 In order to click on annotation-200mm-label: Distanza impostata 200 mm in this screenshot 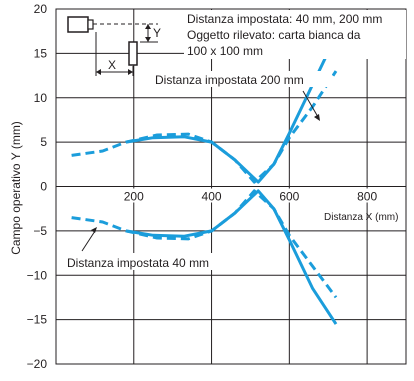, I will do `click(229, 80)`.